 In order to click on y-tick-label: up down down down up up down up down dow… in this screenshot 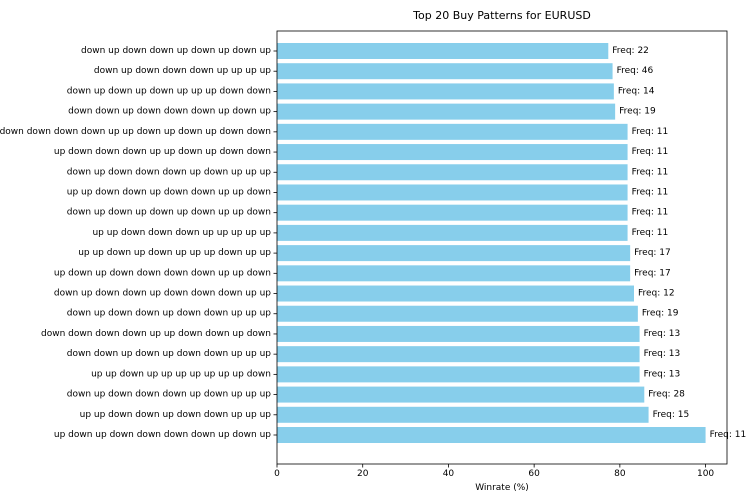, I will do `click(162, 152)`.